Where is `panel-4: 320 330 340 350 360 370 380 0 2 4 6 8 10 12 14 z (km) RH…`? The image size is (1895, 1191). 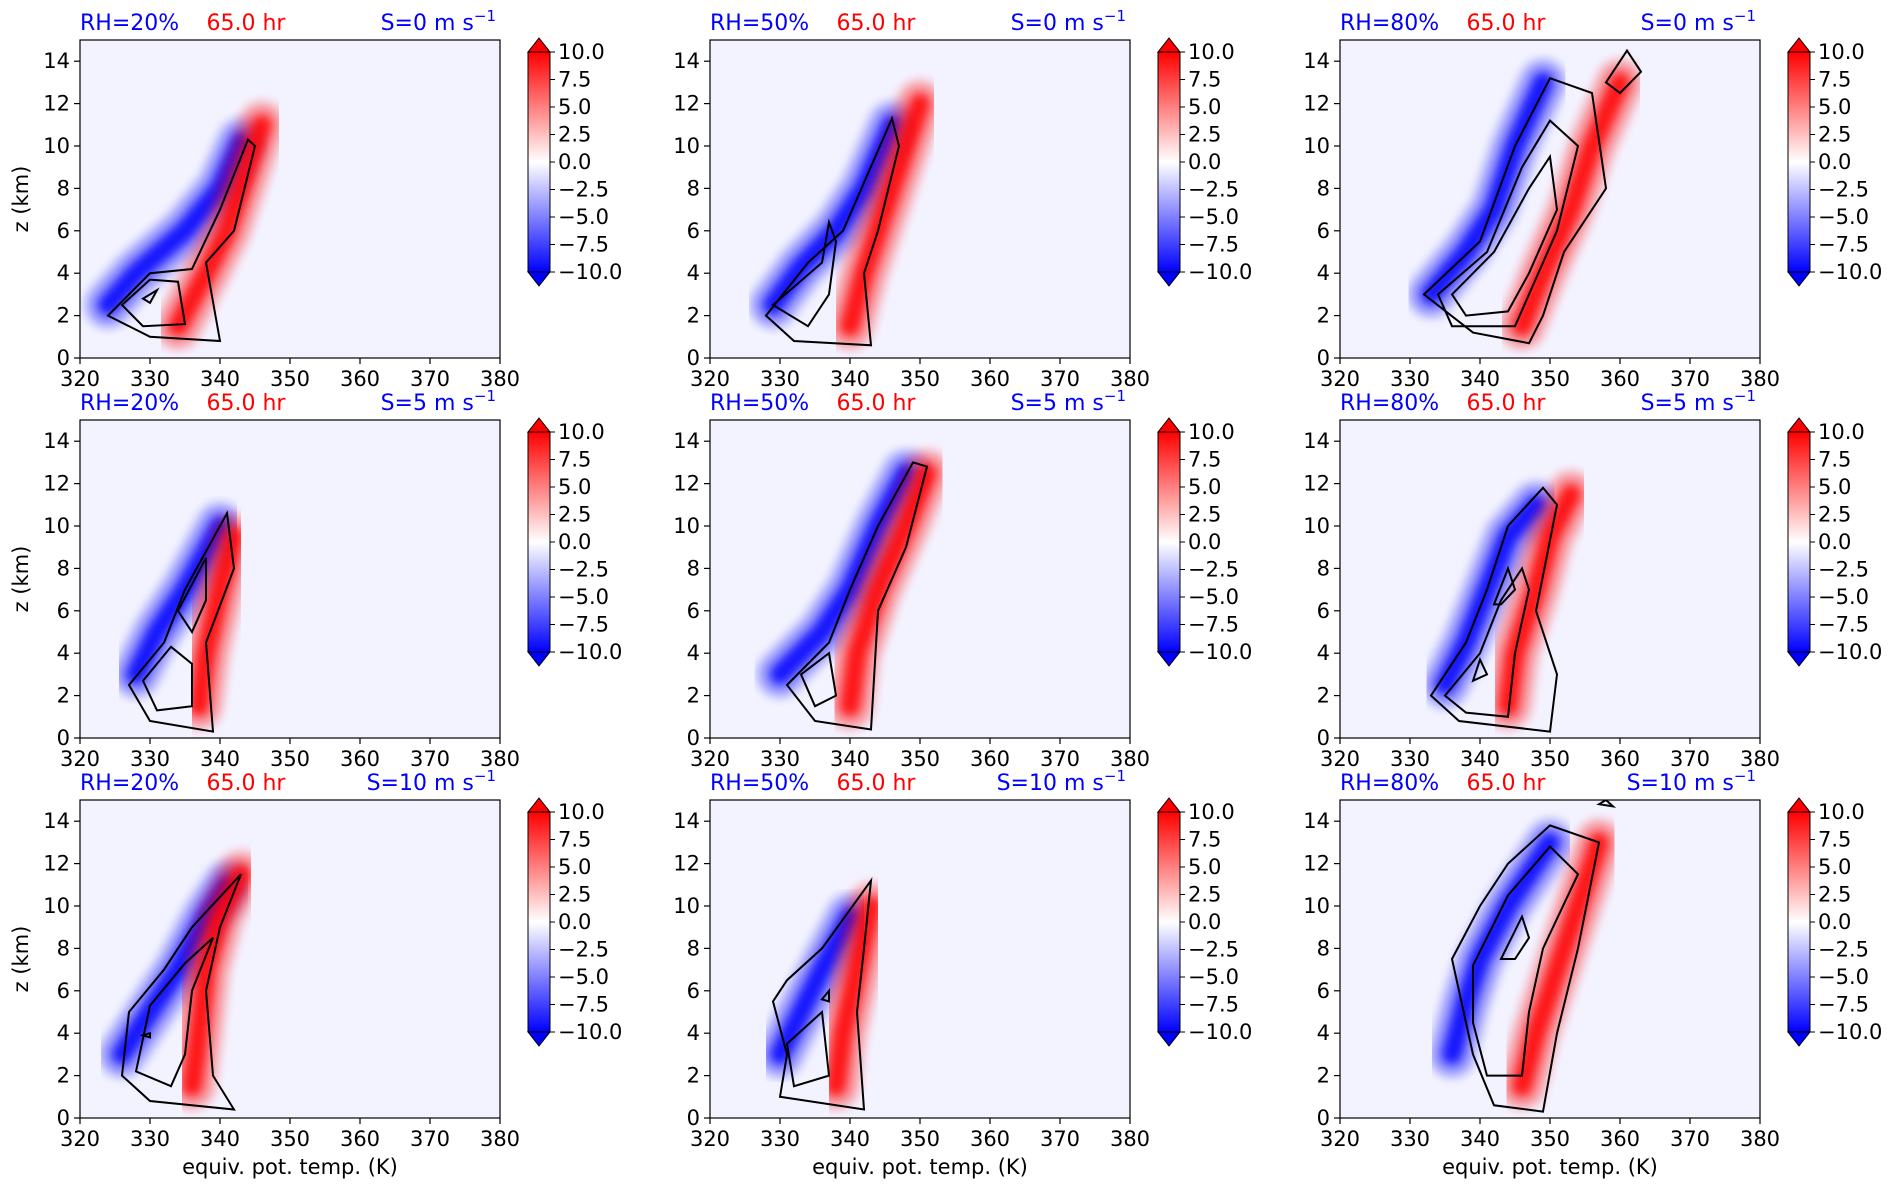 panel-4: 320 330 340 350 360 370 380 0 2 4 6 8 10 12 14 z (km) RH… is located at coordinates (315, 579).